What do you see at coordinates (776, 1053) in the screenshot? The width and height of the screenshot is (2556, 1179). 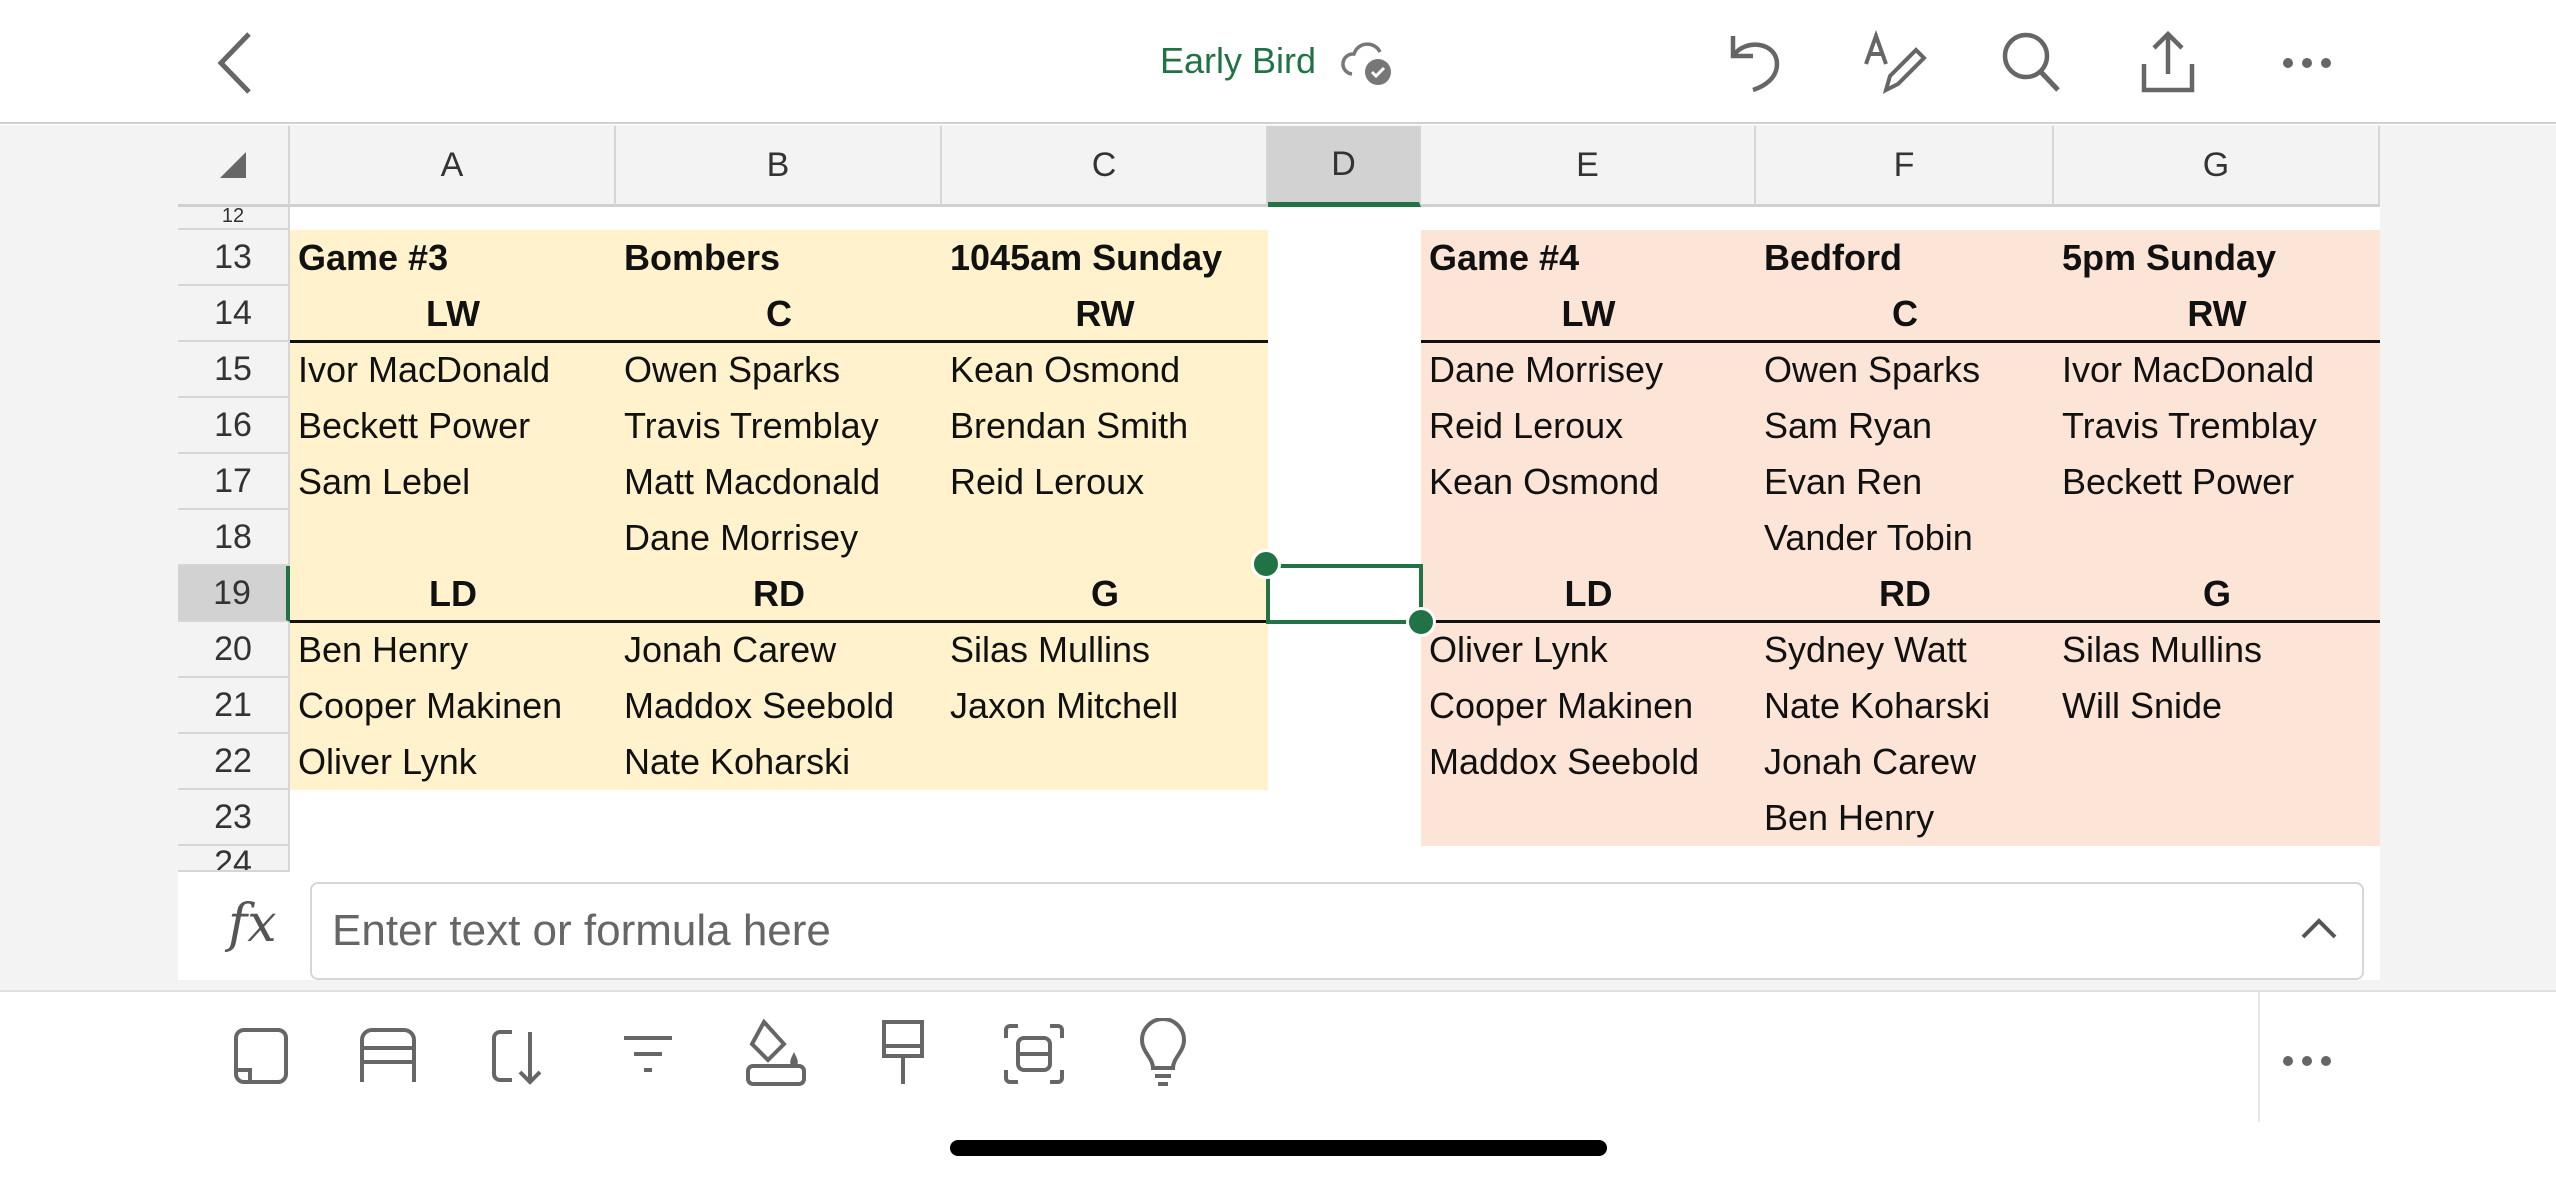 I see `fill-color-icon` at bounding box center [776, 1053].